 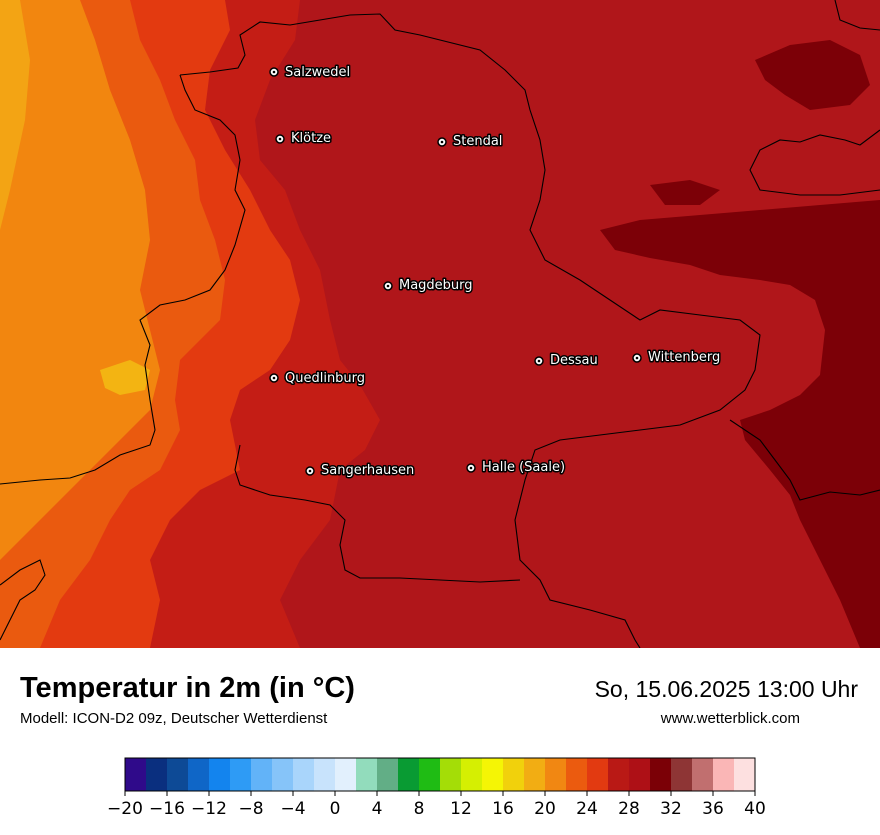 I want to click on city-sangerhausen: Sangerhausen, so click(x=360, y=471).